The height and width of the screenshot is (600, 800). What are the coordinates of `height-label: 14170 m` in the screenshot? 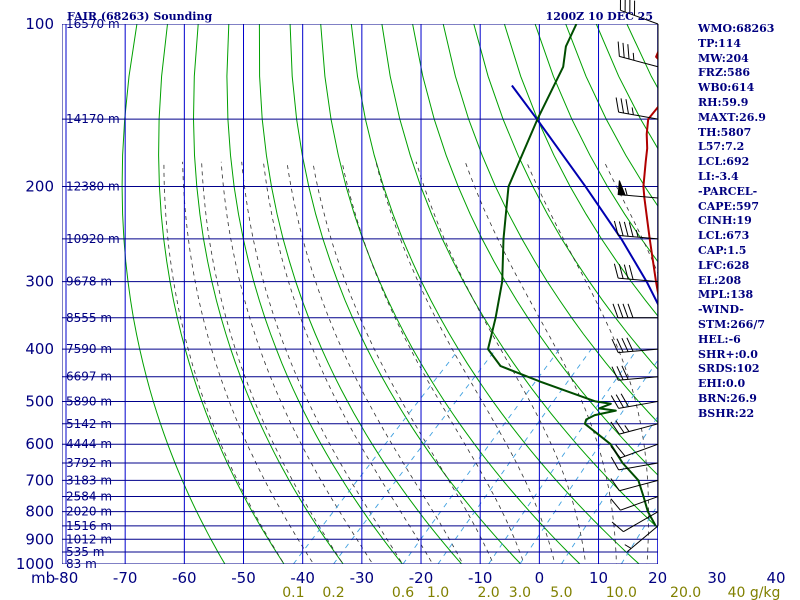 It's located at (93, 119).